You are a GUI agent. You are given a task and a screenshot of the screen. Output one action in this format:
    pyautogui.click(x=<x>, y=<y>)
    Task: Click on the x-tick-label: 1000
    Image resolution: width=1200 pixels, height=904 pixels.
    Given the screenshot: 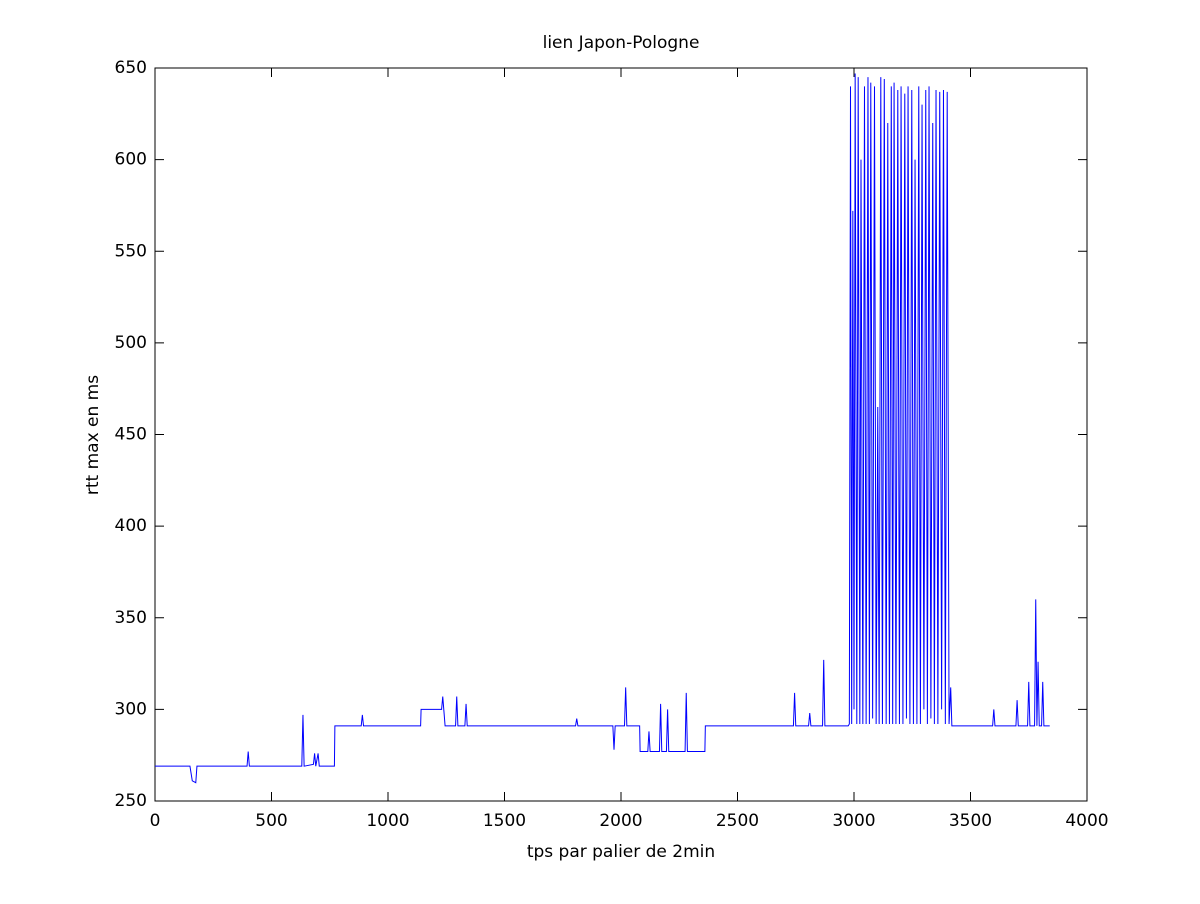 What is the action you would take?
    pyautogui.click(x=387, y=821)
    